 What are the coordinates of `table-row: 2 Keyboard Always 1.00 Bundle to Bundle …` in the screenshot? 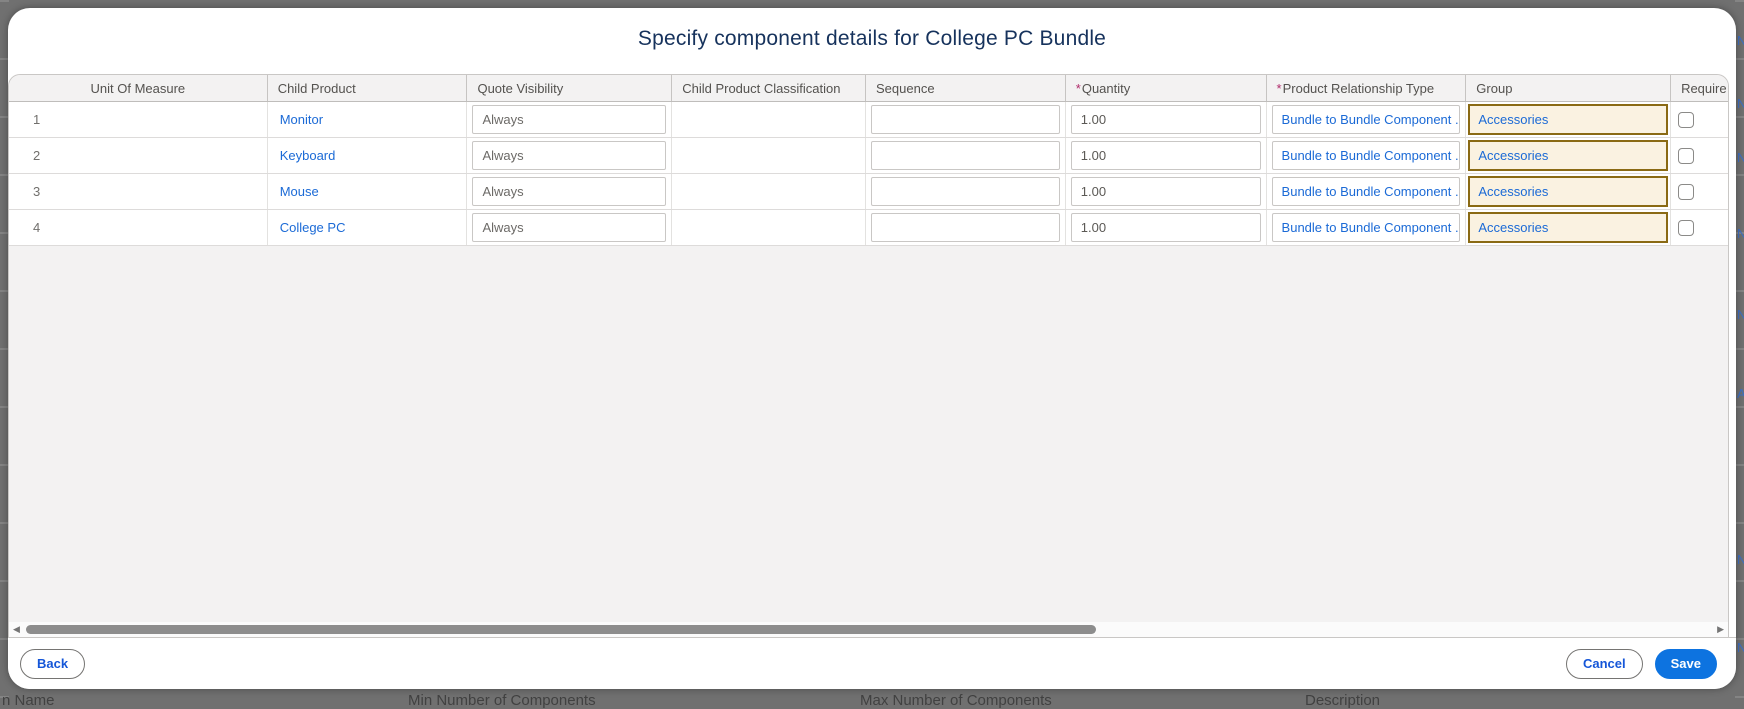 It's located at (868, 156).